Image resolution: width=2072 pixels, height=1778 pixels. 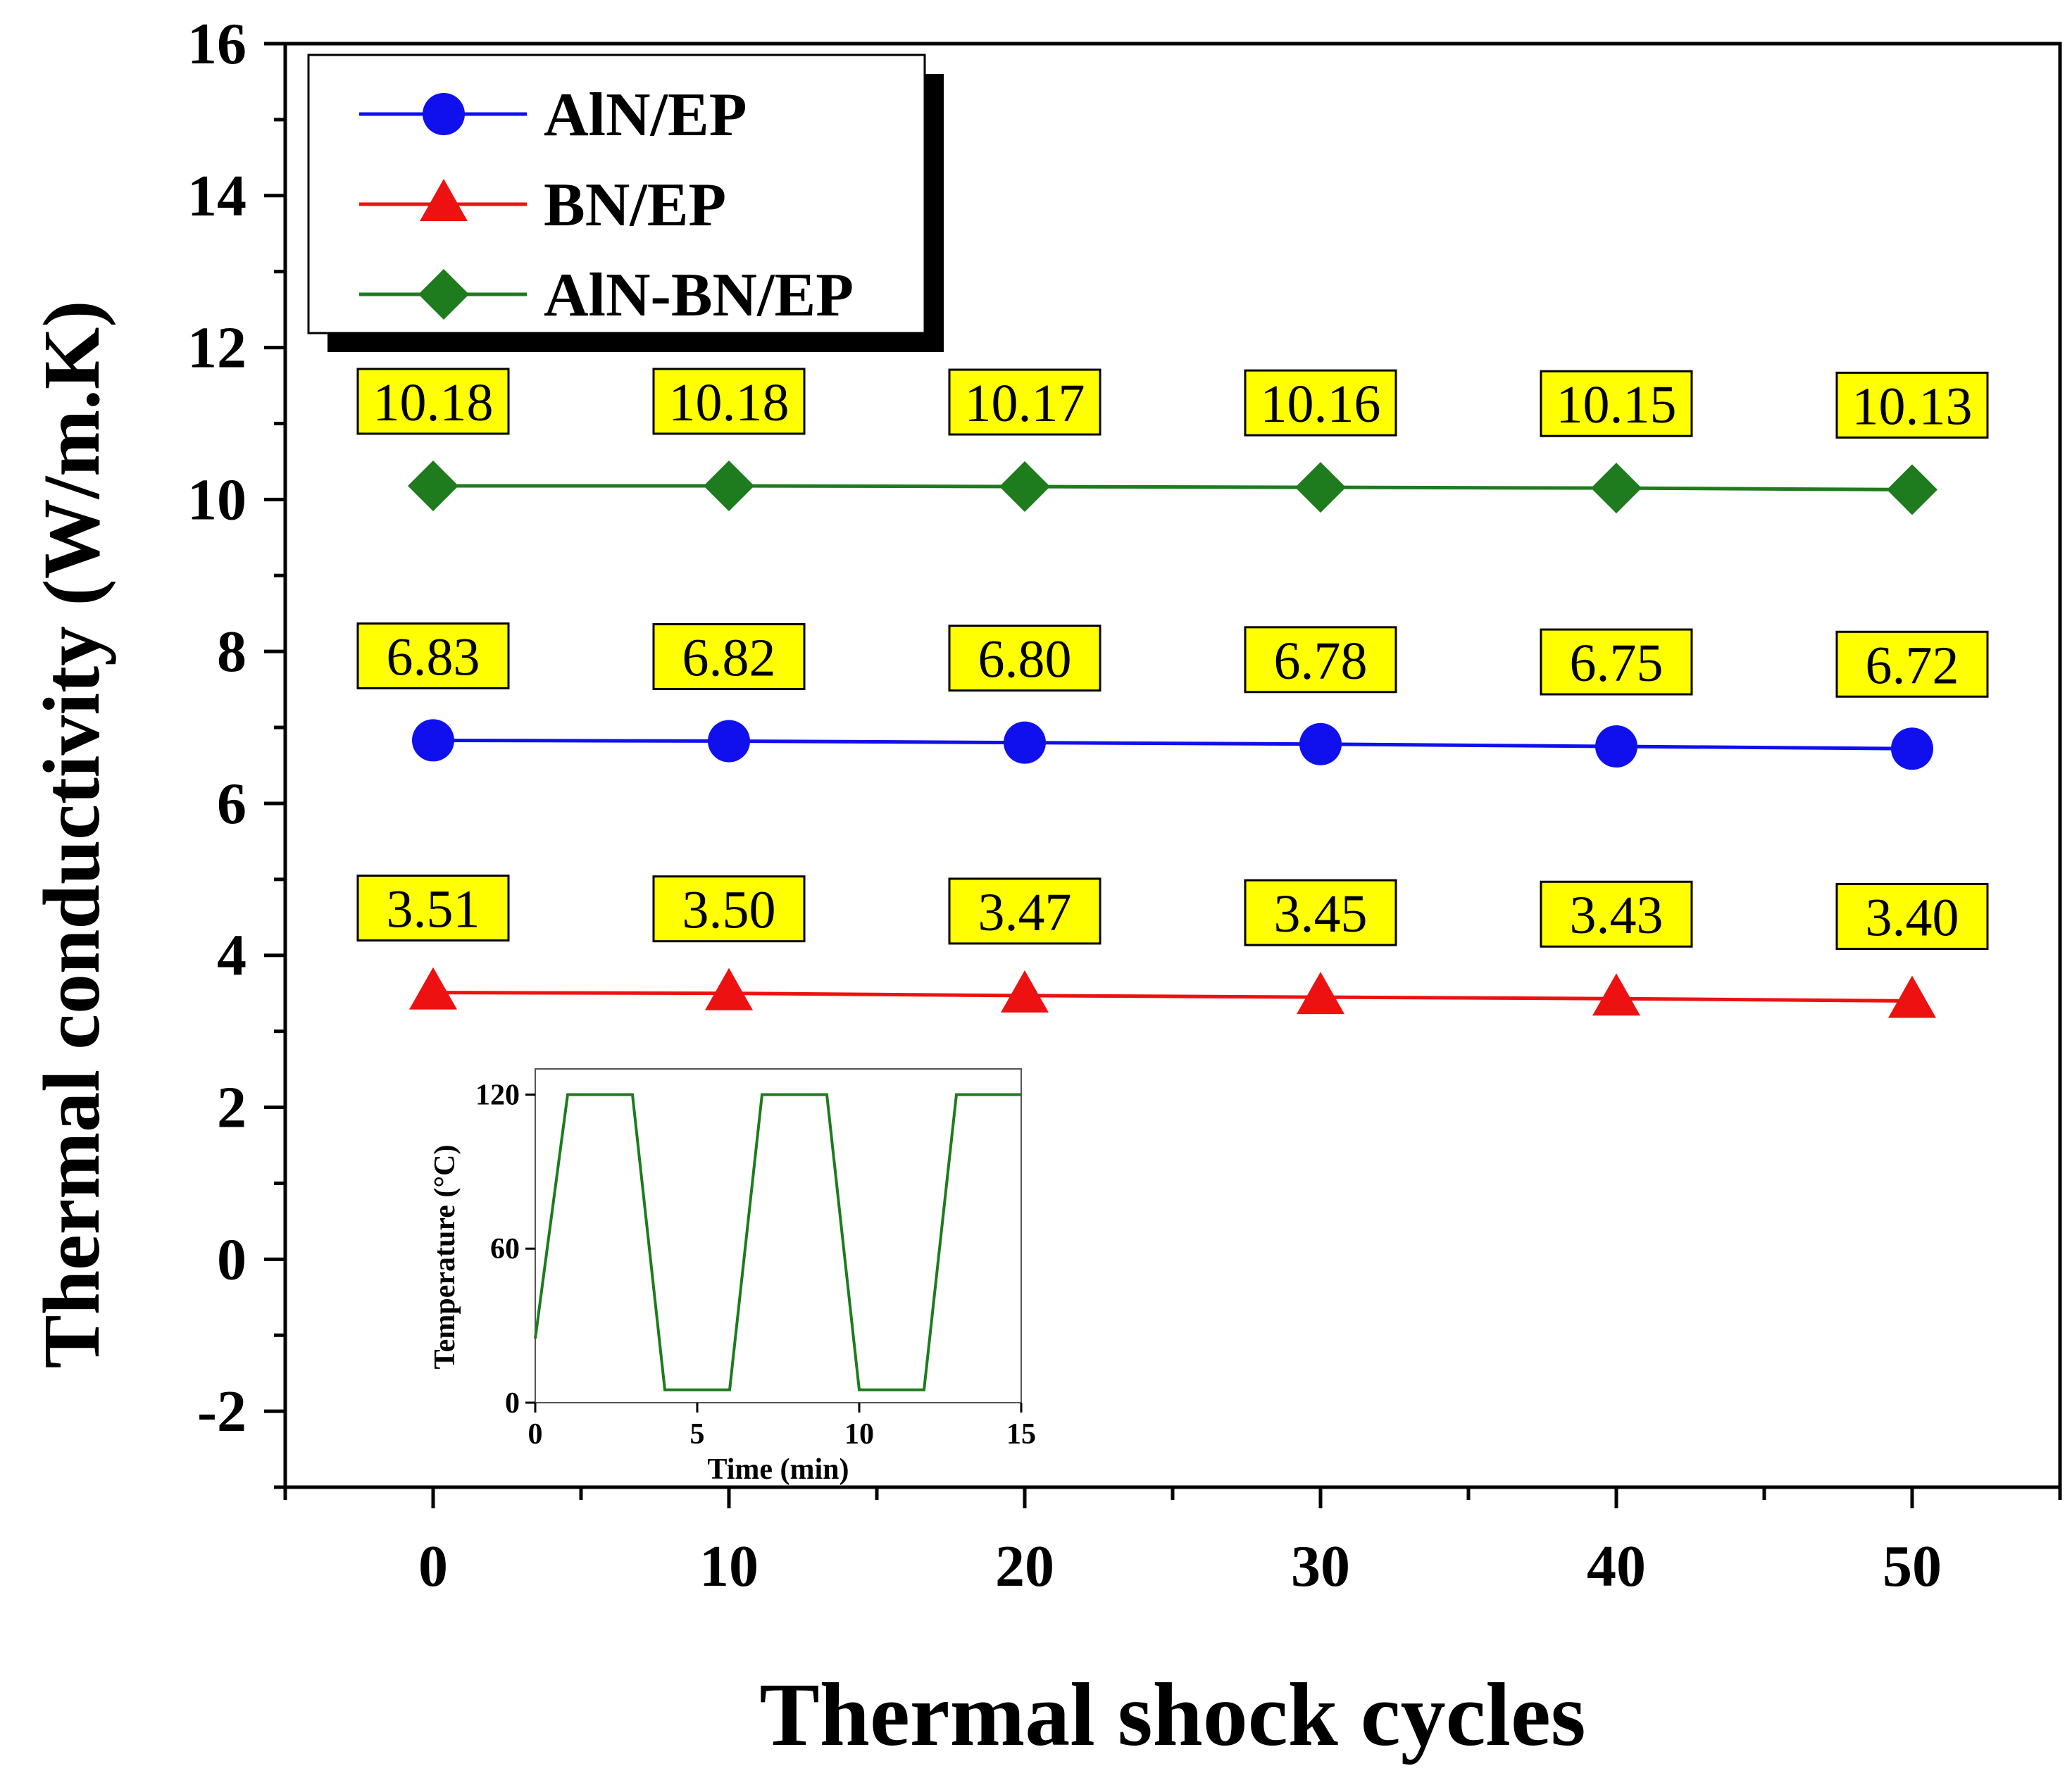 I want to click on y-tick-label: 10, so click(x=216, y=499).